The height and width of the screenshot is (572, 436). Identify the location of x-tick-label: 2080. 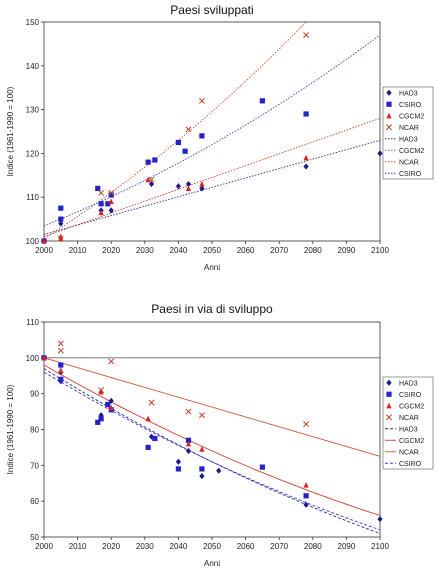
(313, 250).